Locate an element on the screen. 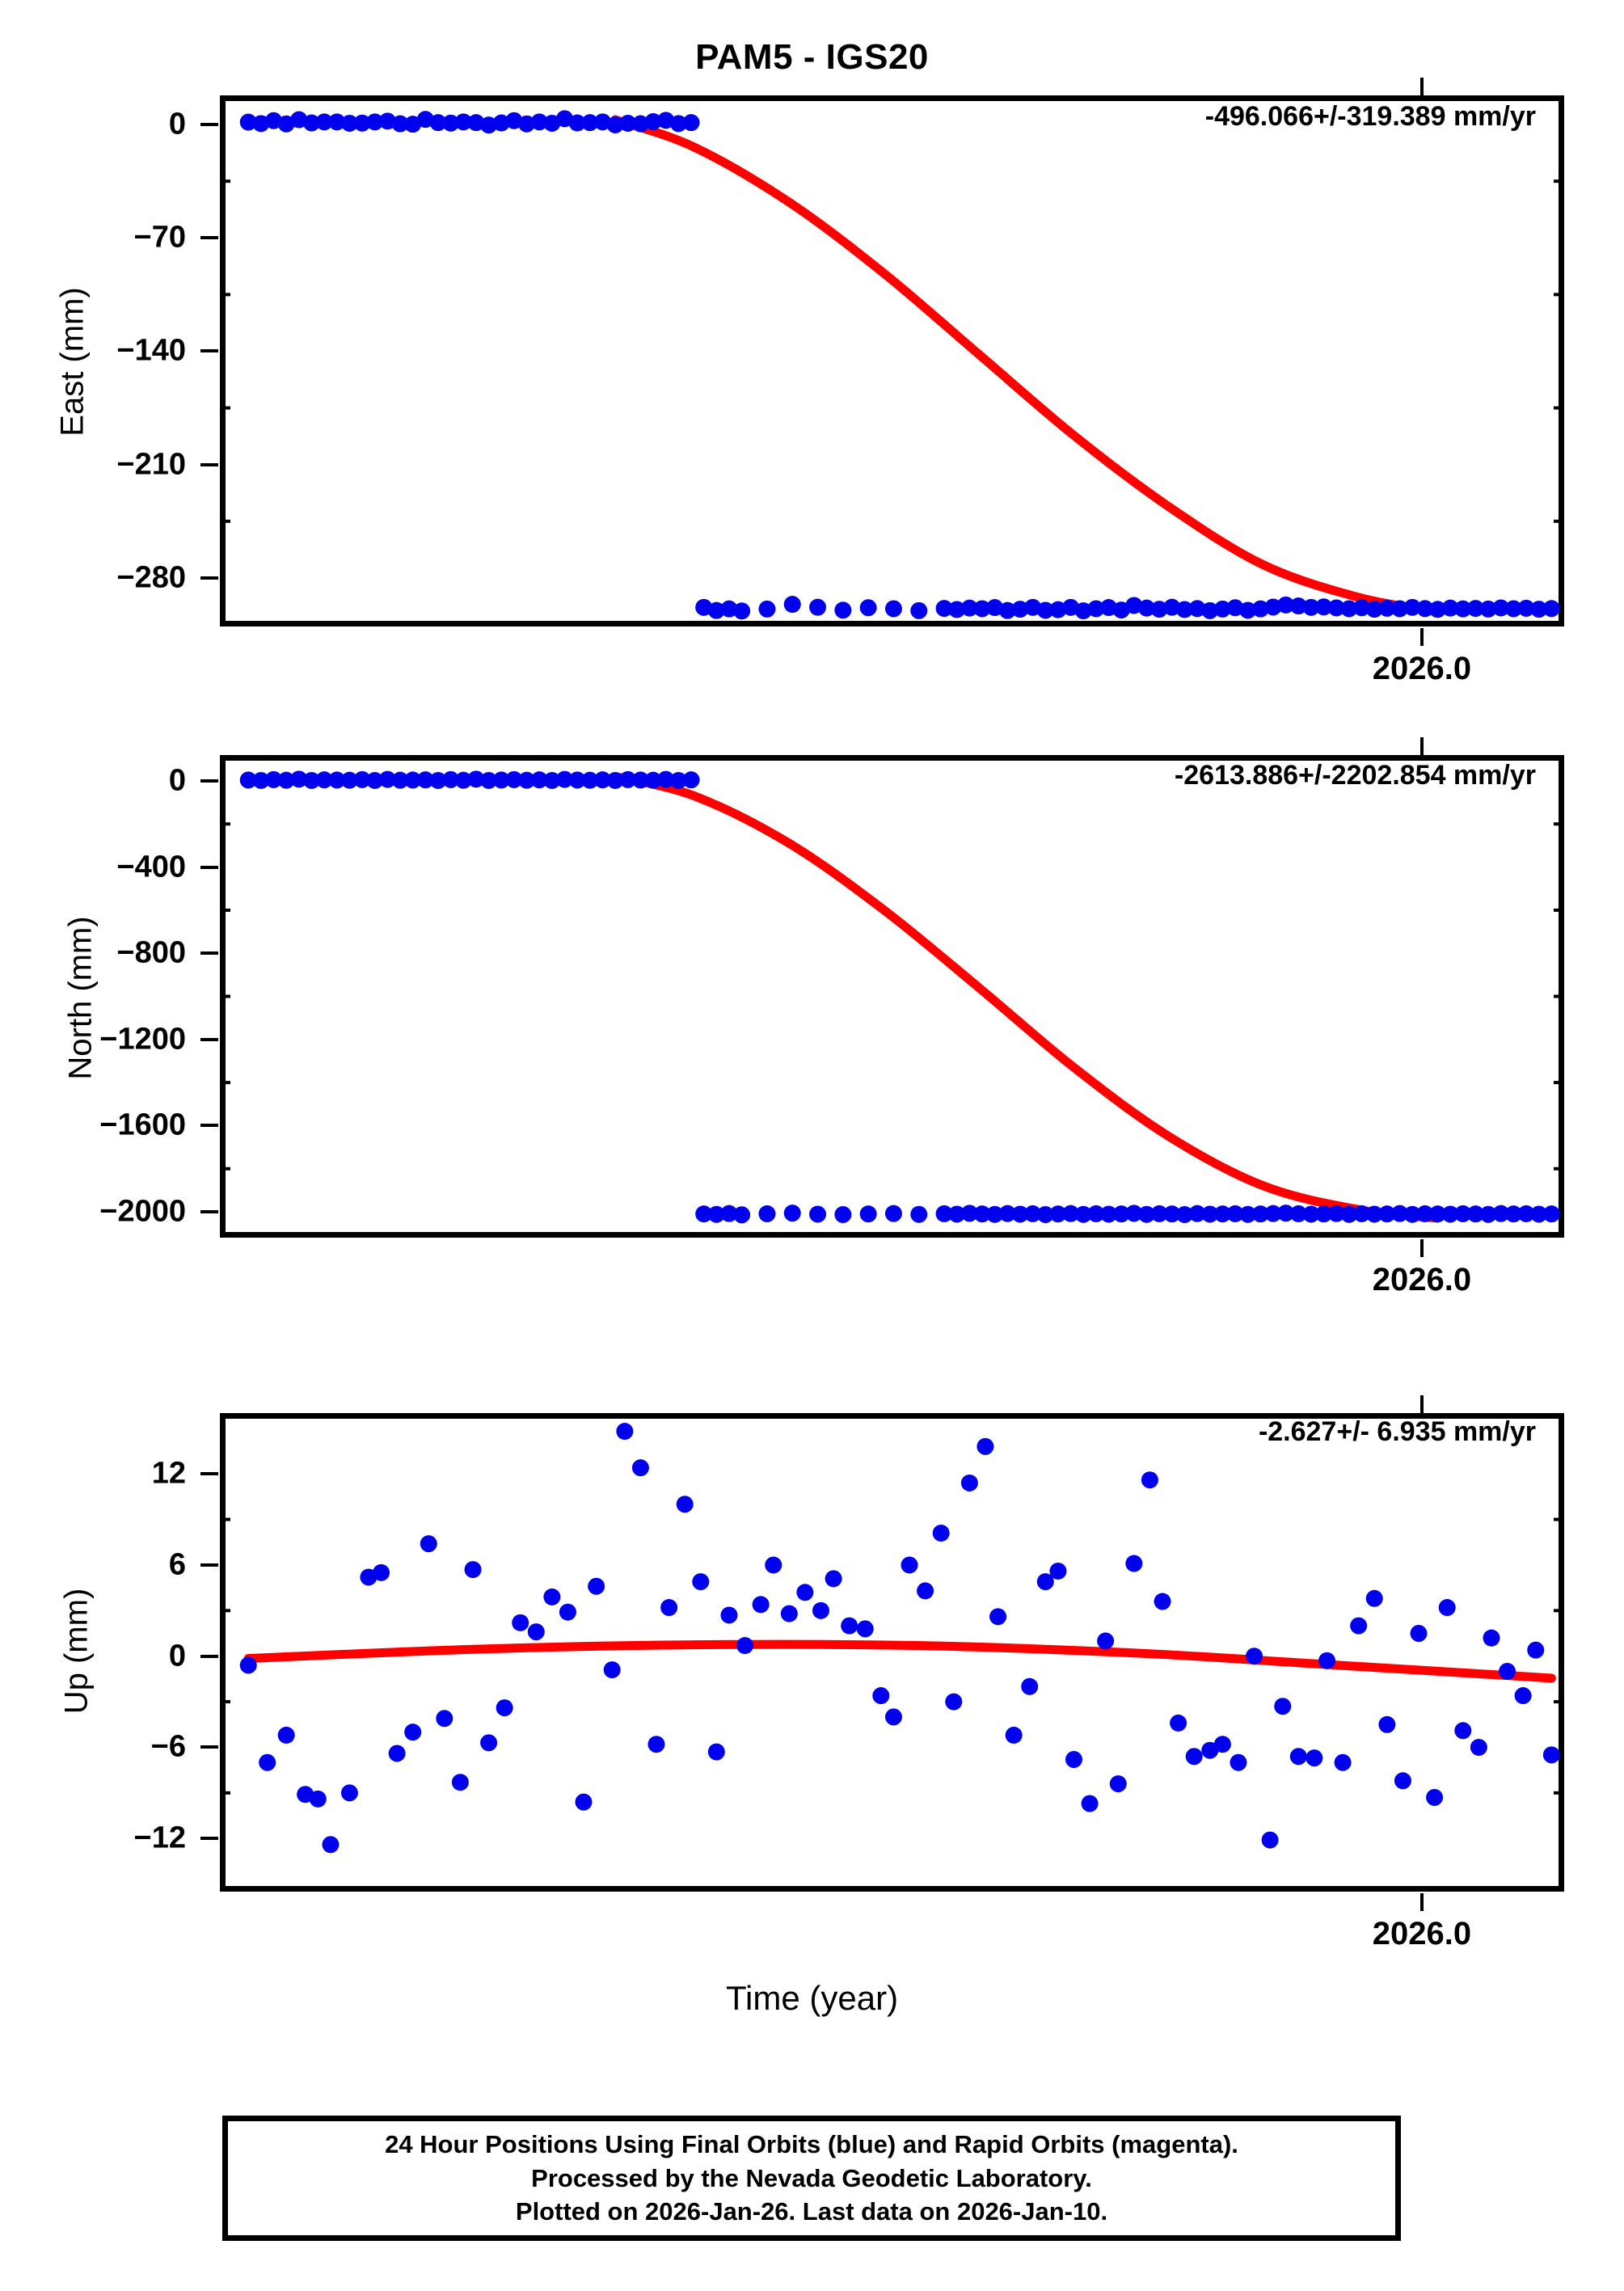 This screenshot has height=2291, width=1624. east-fit-curve is located at coordinates (1026, 366).